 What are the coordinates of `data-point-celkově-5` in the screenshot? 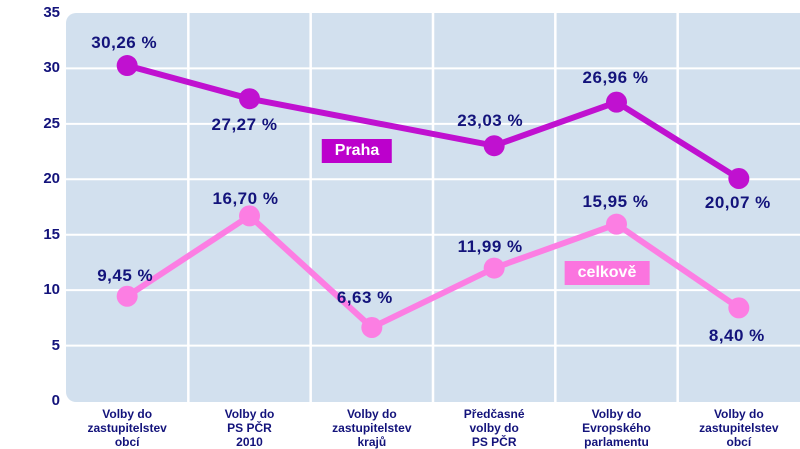 It's located at (739, 308).